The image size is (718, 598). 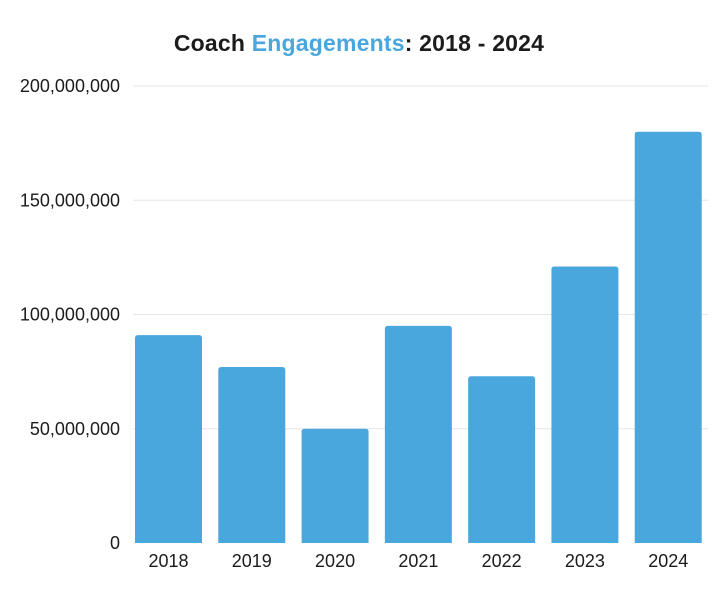 What do you see at coordinates (335, 561) in the screenshot?
I see `x-tick-label: 2020` at bounding box center [335, 561].